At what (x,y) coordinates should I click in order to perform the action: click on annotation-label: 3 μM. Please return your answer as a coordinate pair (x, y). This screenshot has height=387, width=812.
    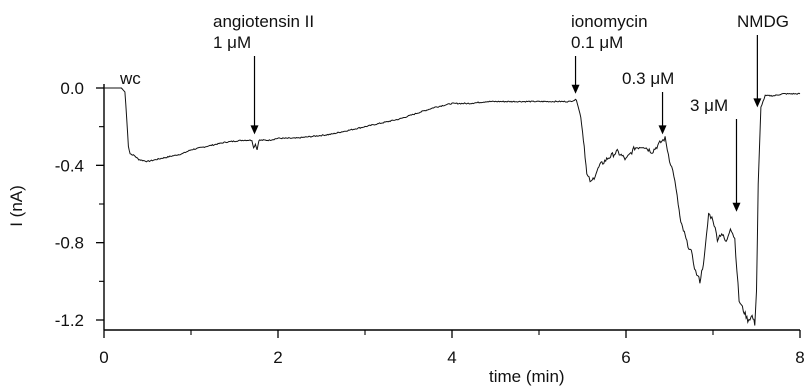
    Looking at the image, I should click on (709, 105).